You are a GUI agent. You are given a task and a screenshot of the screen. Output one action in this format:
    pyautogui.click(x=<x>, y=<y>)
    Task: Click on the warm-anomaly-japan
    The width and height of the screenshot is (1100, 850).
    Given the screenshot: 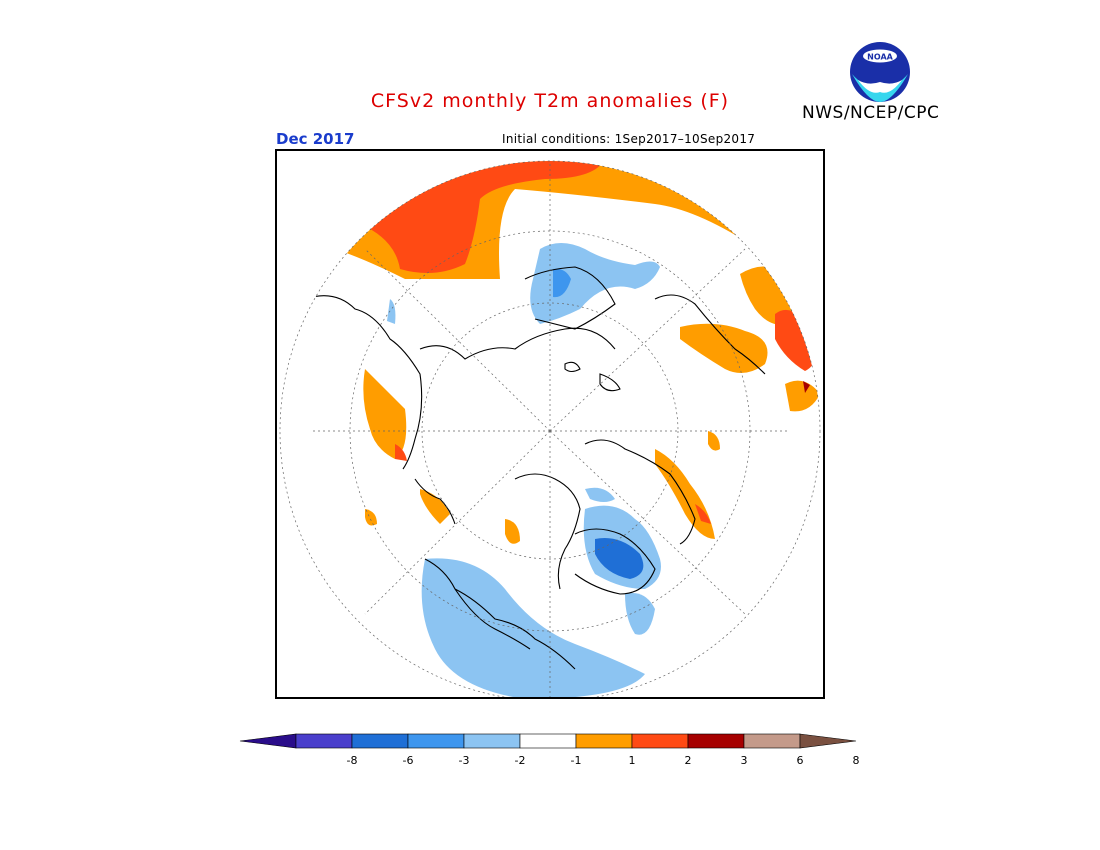 What is the action you would take?
    pyautogui.click(x=802, y=396)
    